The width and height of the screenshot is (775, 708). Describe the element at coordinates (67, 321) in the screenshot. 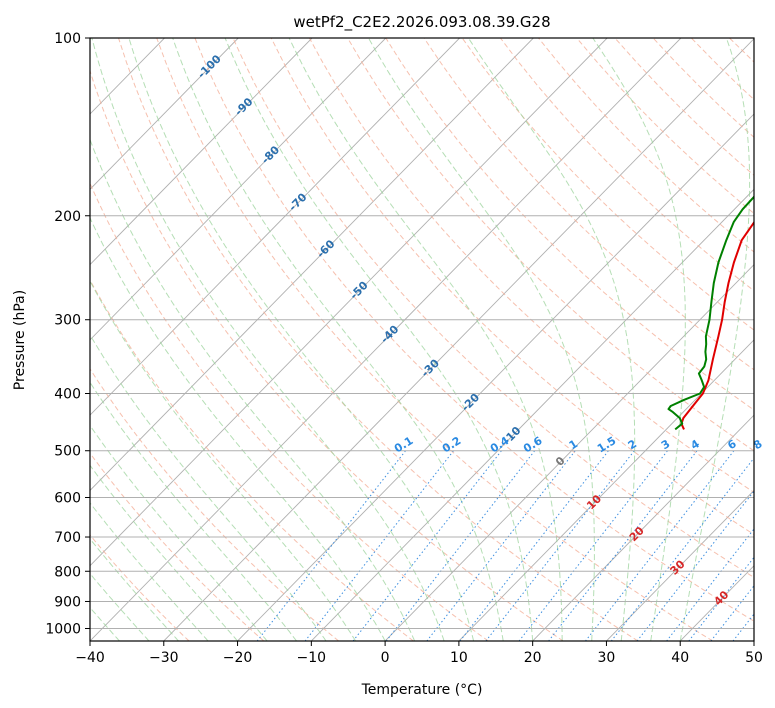

I see `y-tick-label: 300` at that location.